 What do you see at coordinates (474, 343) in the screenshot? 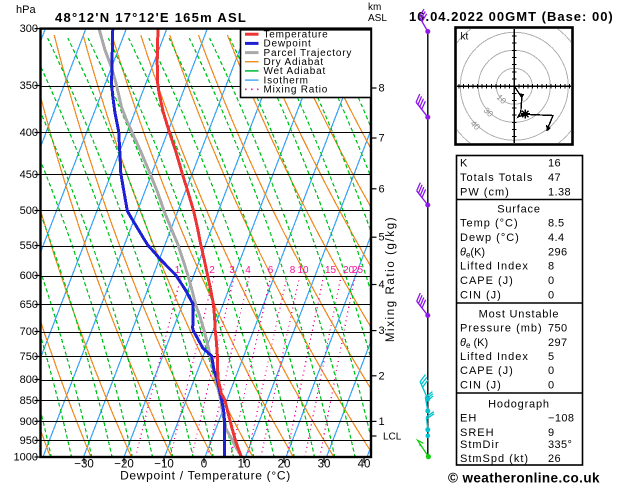
I see `svg-text: θe (K)` at bounding box center [474, 343].